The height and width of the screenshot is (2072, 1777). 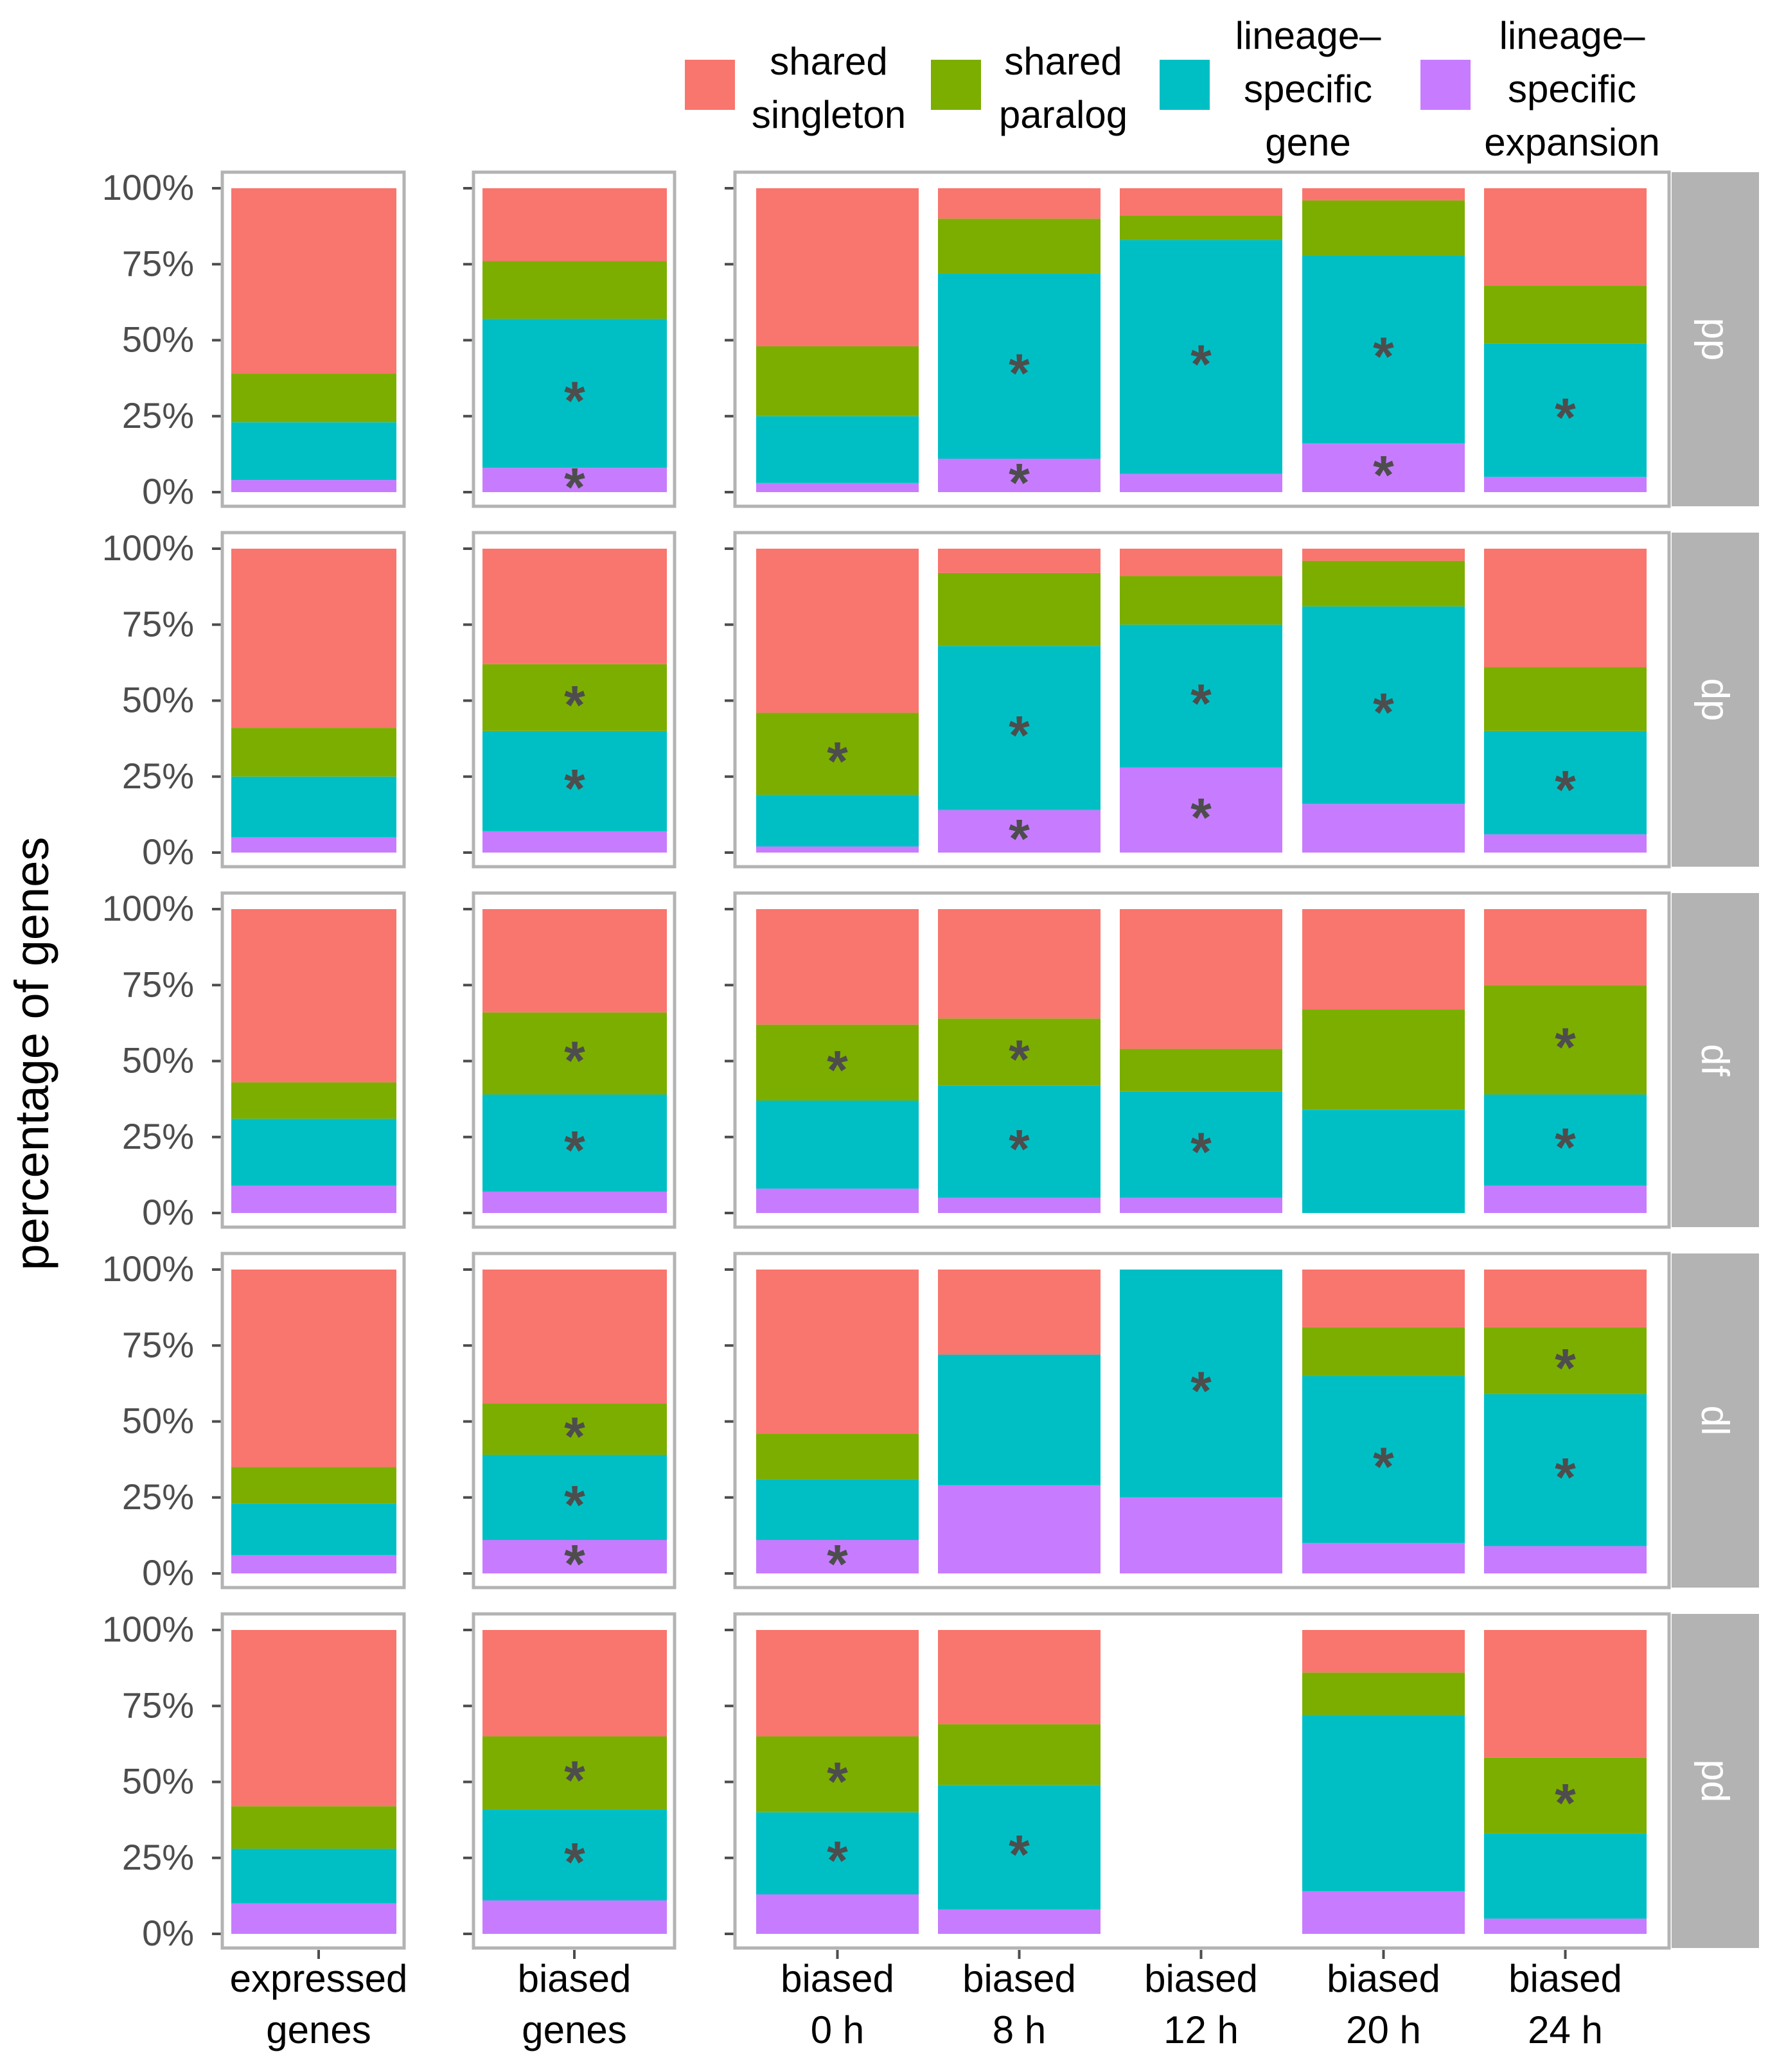 What do you see at coordinates (1019, 2029) in the screenshot?
I see `x-tick-label: 8 h` at bounding box center [1019, 2029].